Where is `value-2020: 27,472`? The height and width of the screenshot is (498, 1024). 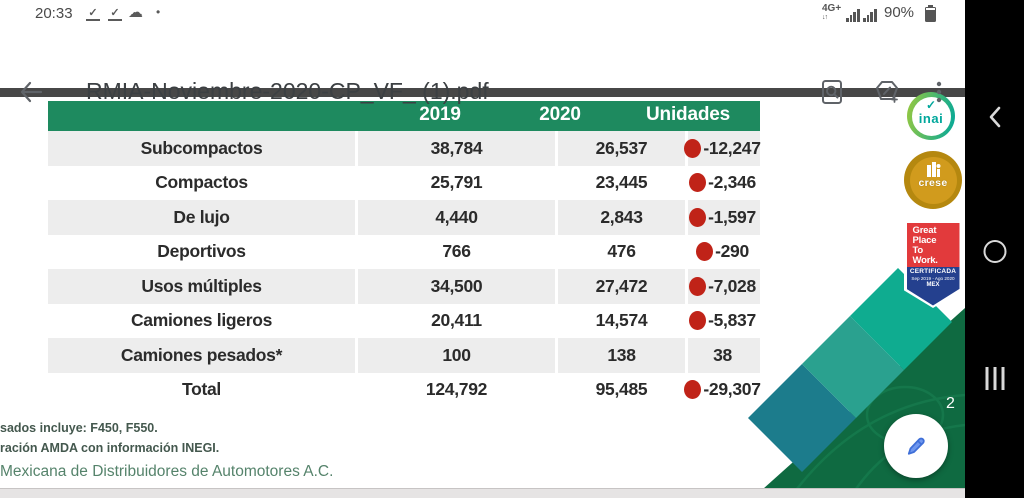 value-2020: 27,472 is located at coordinates (620, 286).